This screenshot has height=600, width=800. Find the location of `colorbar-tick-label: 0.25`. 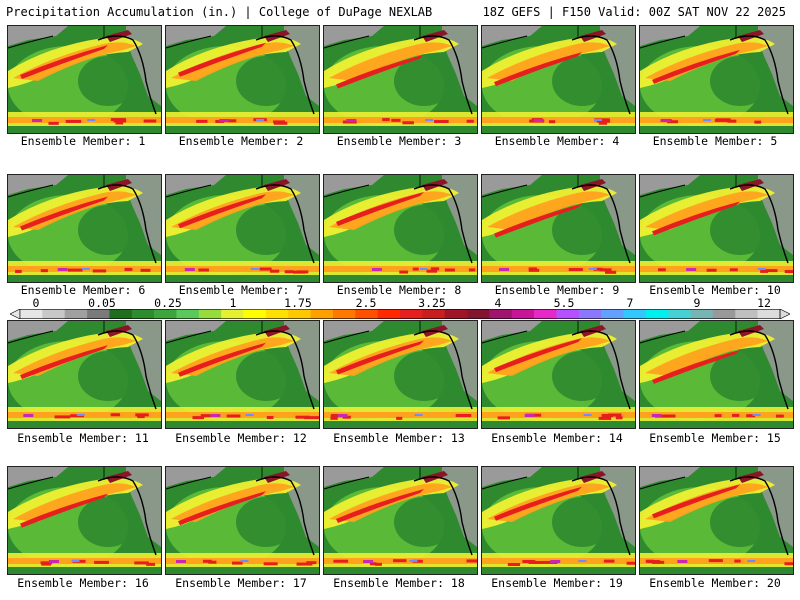

colorbar-tick-label: 0.25 is located at coordinates (168, 303).